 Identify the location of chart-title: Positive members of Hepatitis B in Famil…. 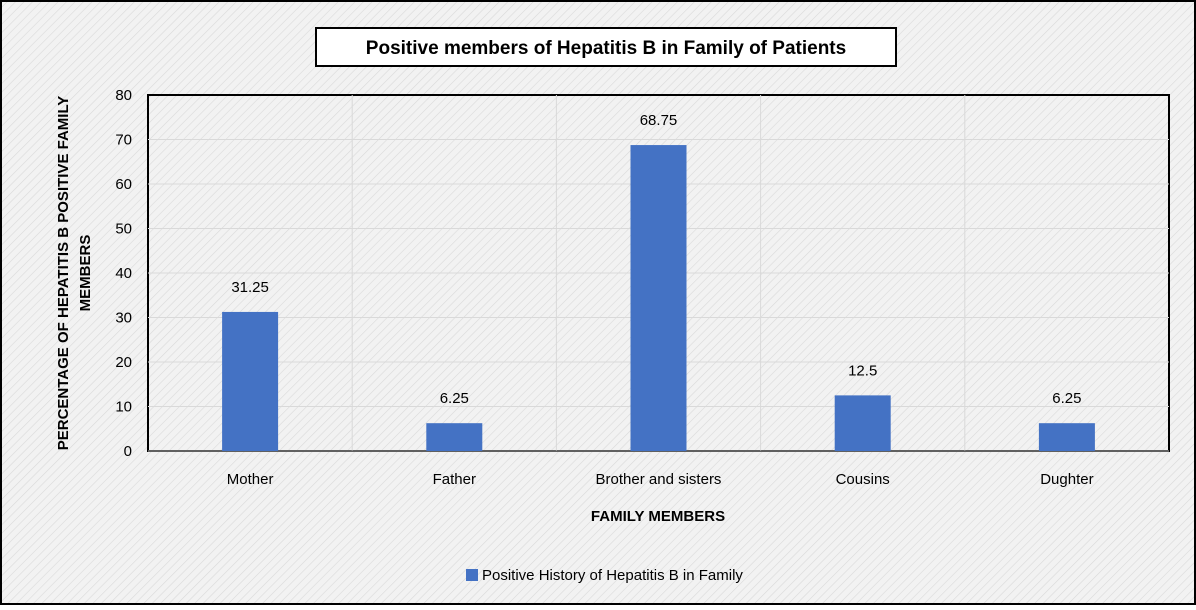
(606, 48).